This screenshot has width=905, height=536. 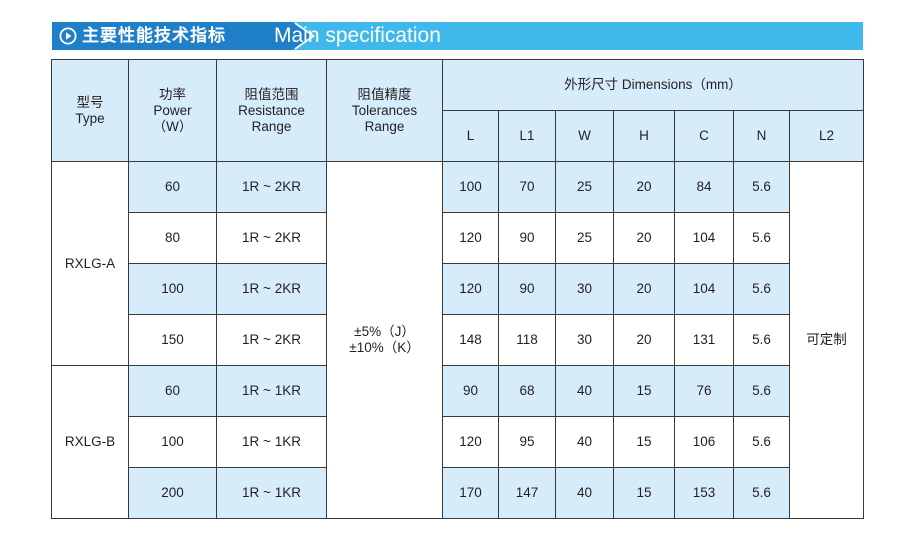 I want to click on dim-col-C: C, so click(x=704, y=136).